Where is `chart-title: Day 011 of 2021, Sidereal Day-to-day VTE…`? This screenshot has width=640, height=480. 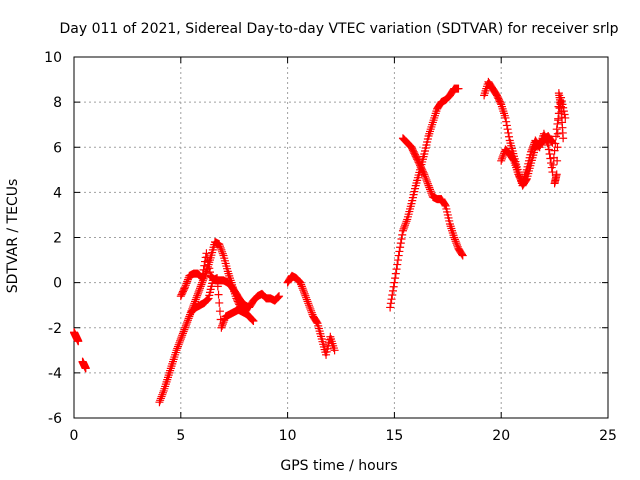
chart-title: Day 011 of 2021, Sidereal Day-to-day VTE… is located at coordinates (338, 29).